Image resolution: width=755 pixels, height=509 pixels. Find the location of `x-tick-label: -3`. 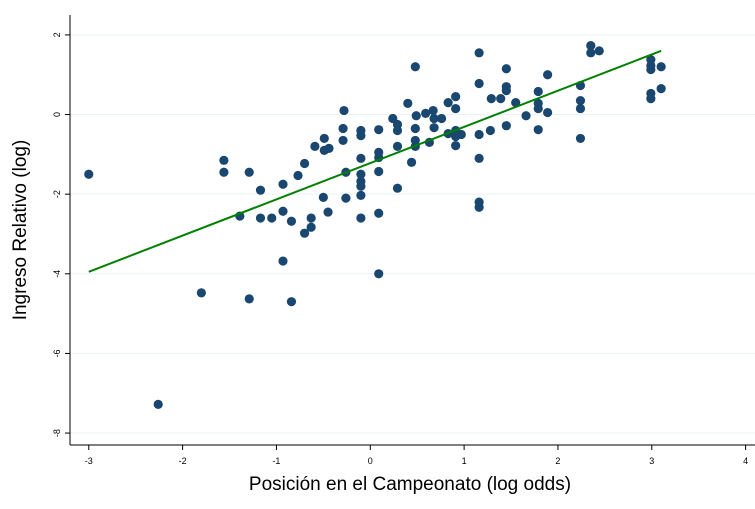

x-tick-label: -3 is located at coordinates (89, 461).